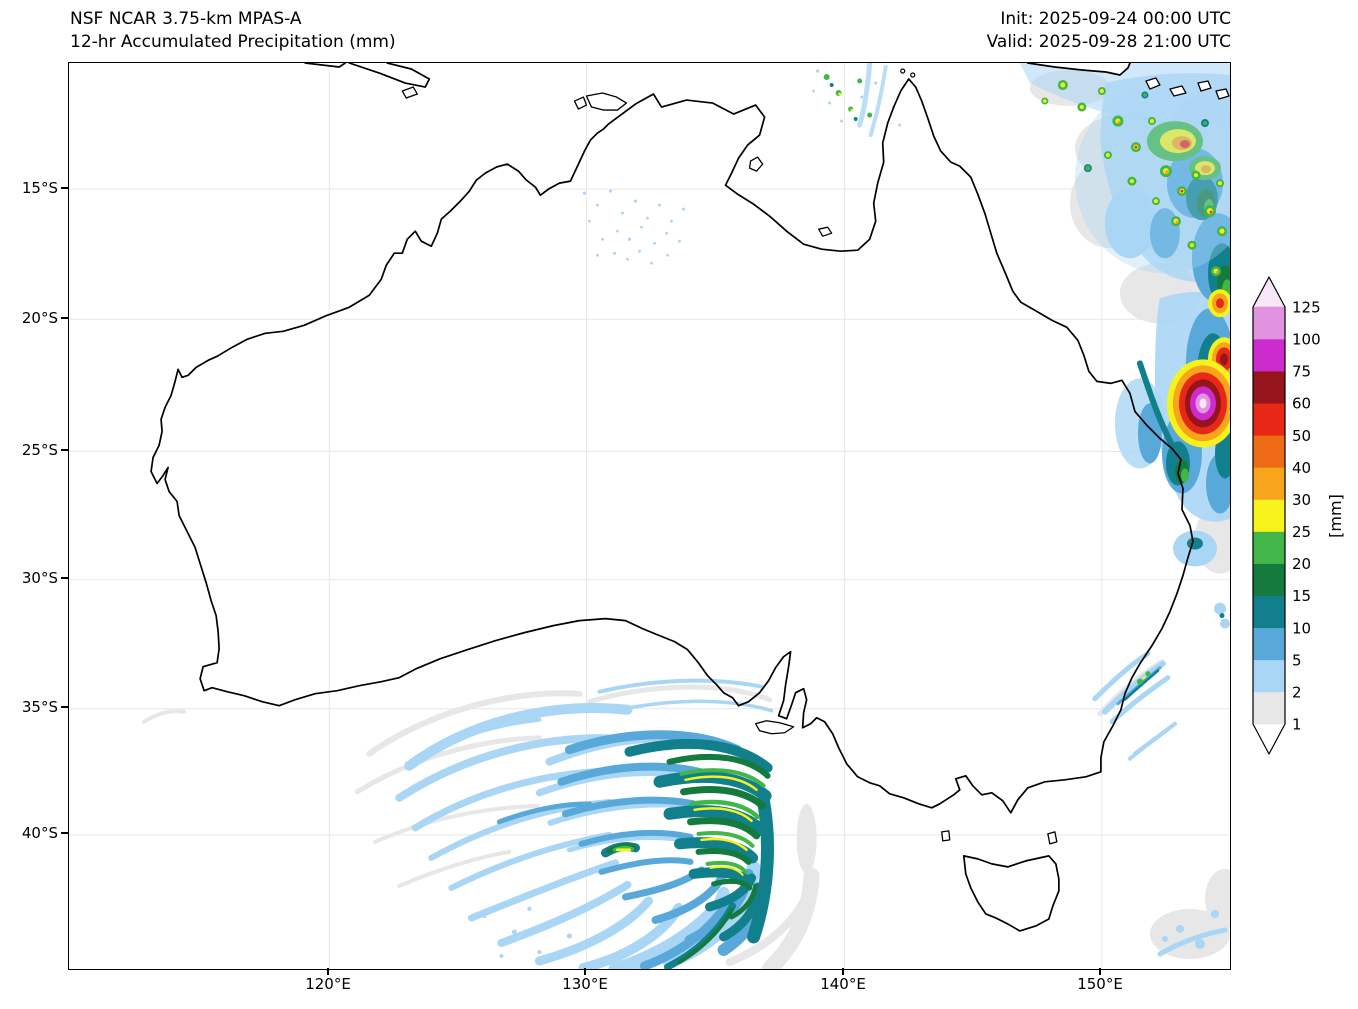 This screenshot has width=1358, height=1009. What do you see at coordinates (857, 100) in the screenshot?
I see `precip-top-end` at bounding box center [857, 100].